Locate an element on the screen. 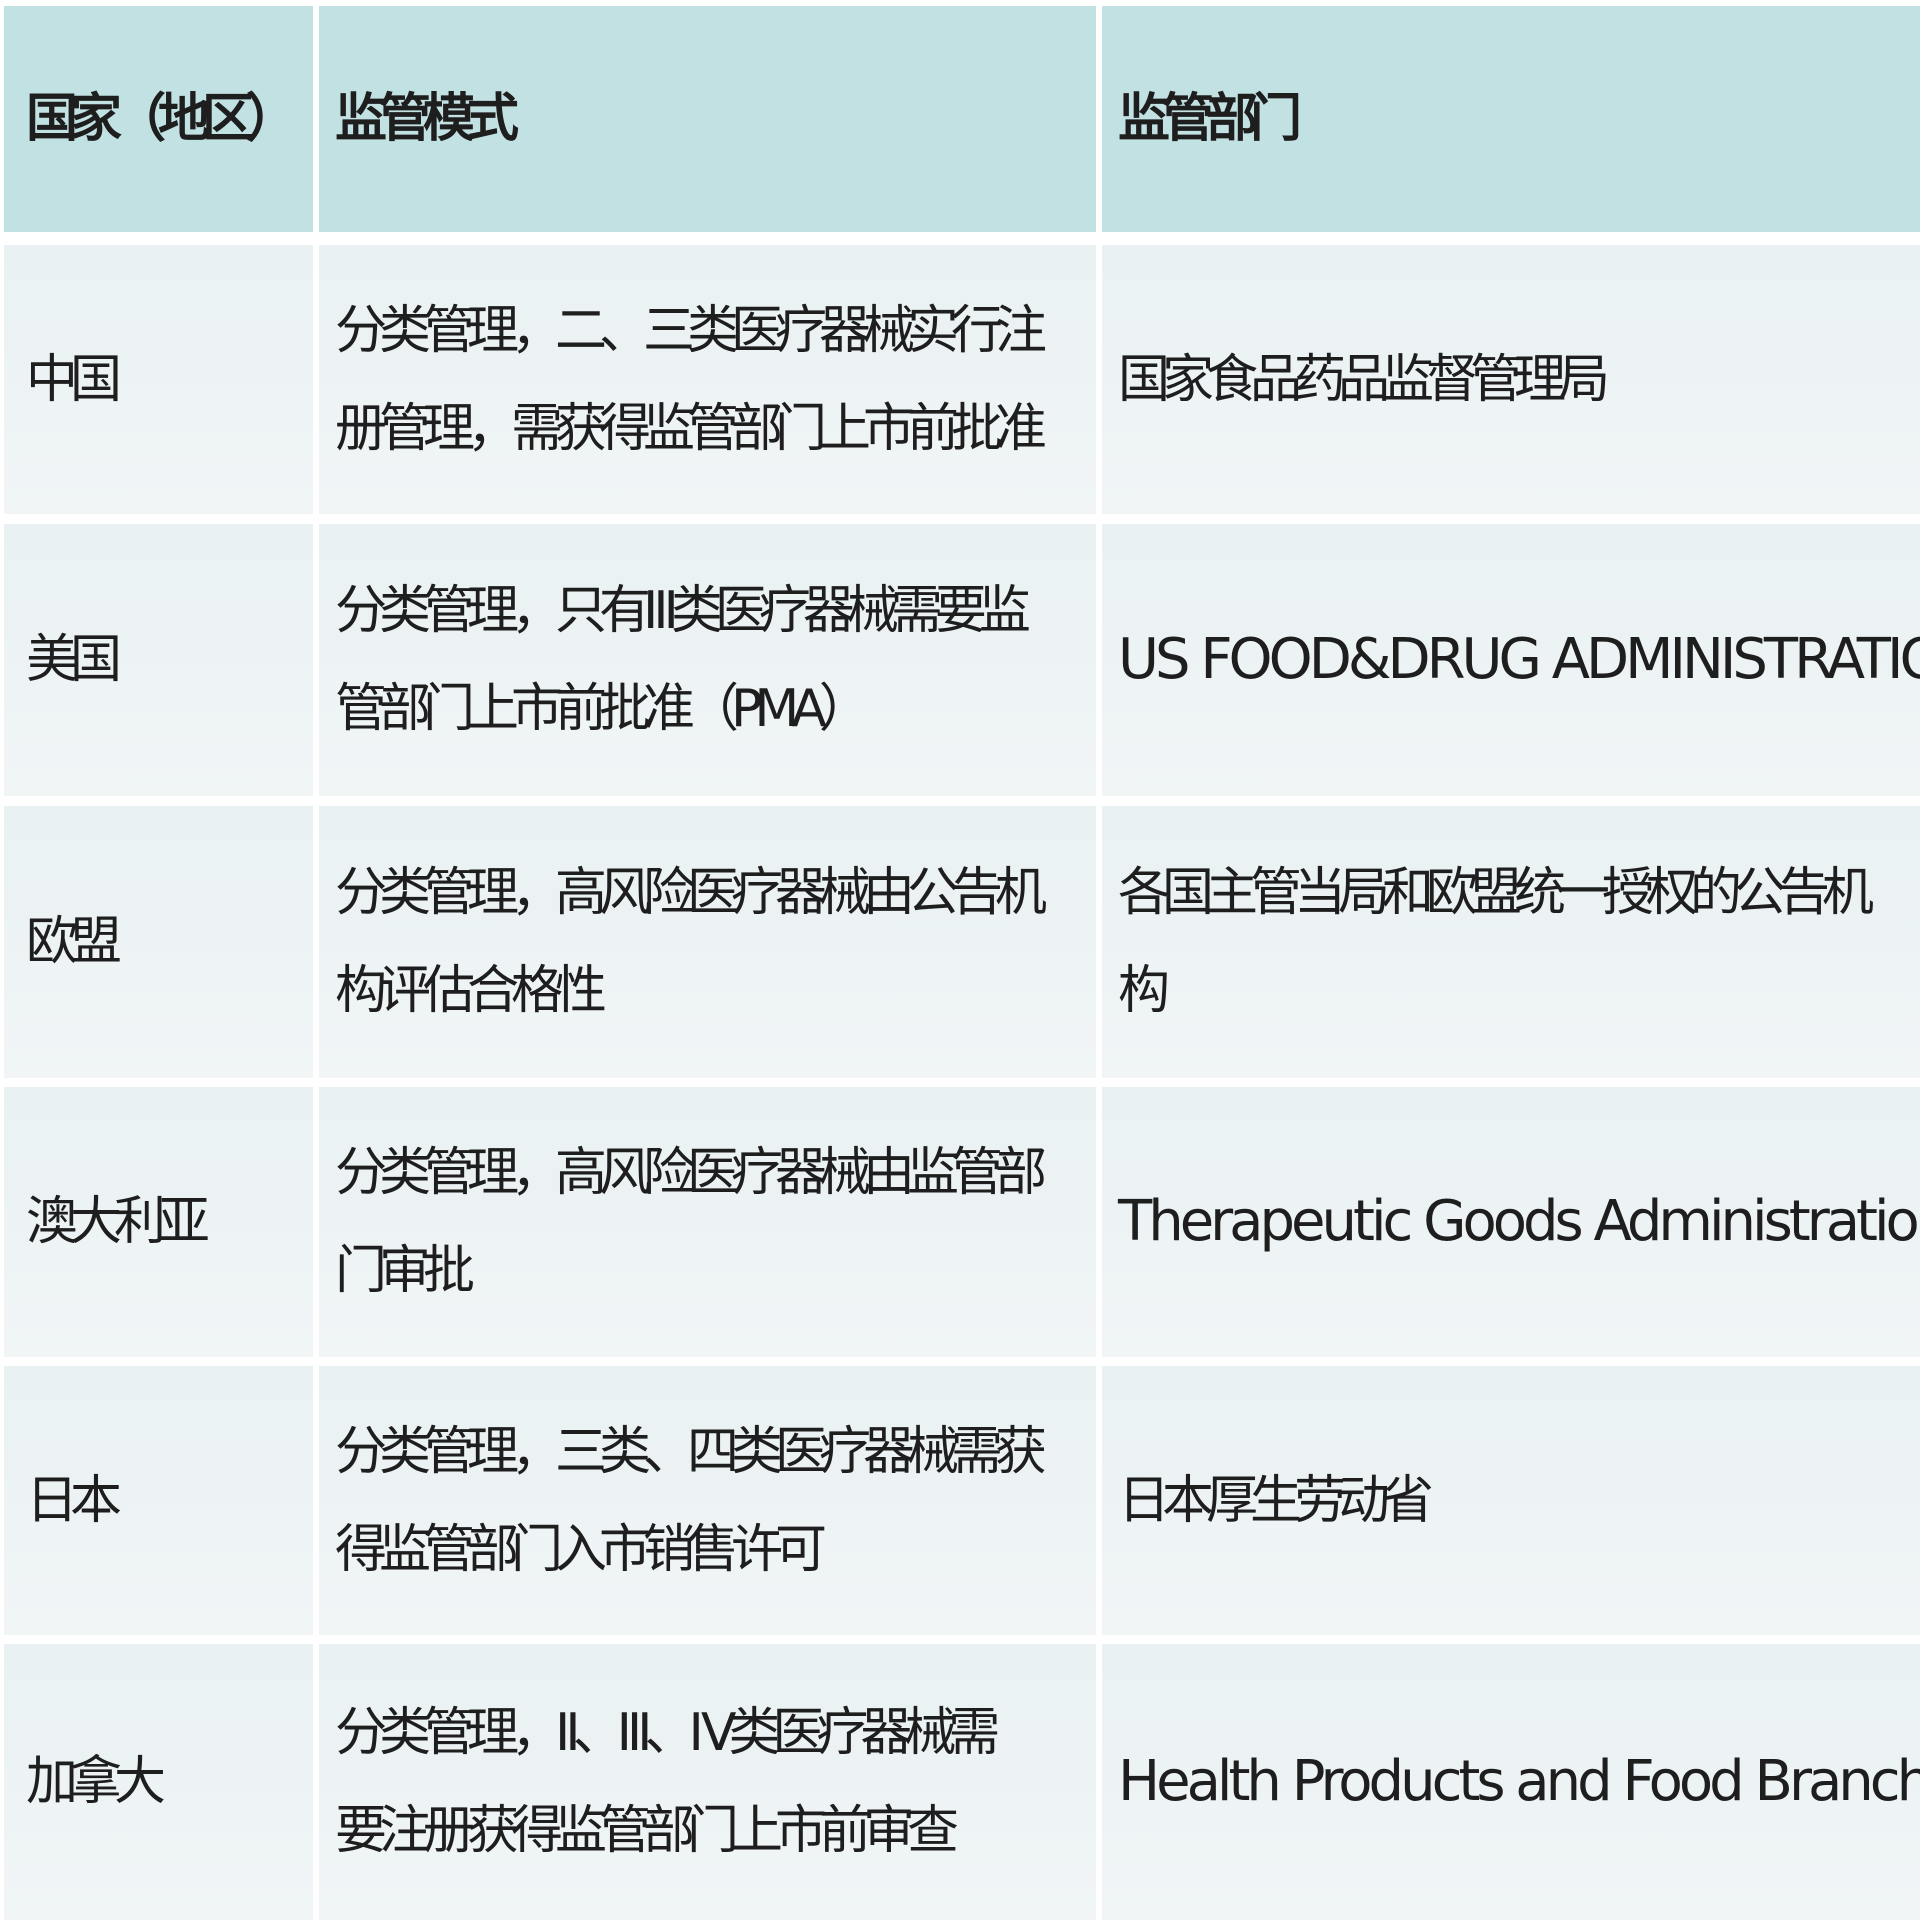  cell-text: 要注册获得监管部门上市前审查 is located at coordinates (647, 1831).